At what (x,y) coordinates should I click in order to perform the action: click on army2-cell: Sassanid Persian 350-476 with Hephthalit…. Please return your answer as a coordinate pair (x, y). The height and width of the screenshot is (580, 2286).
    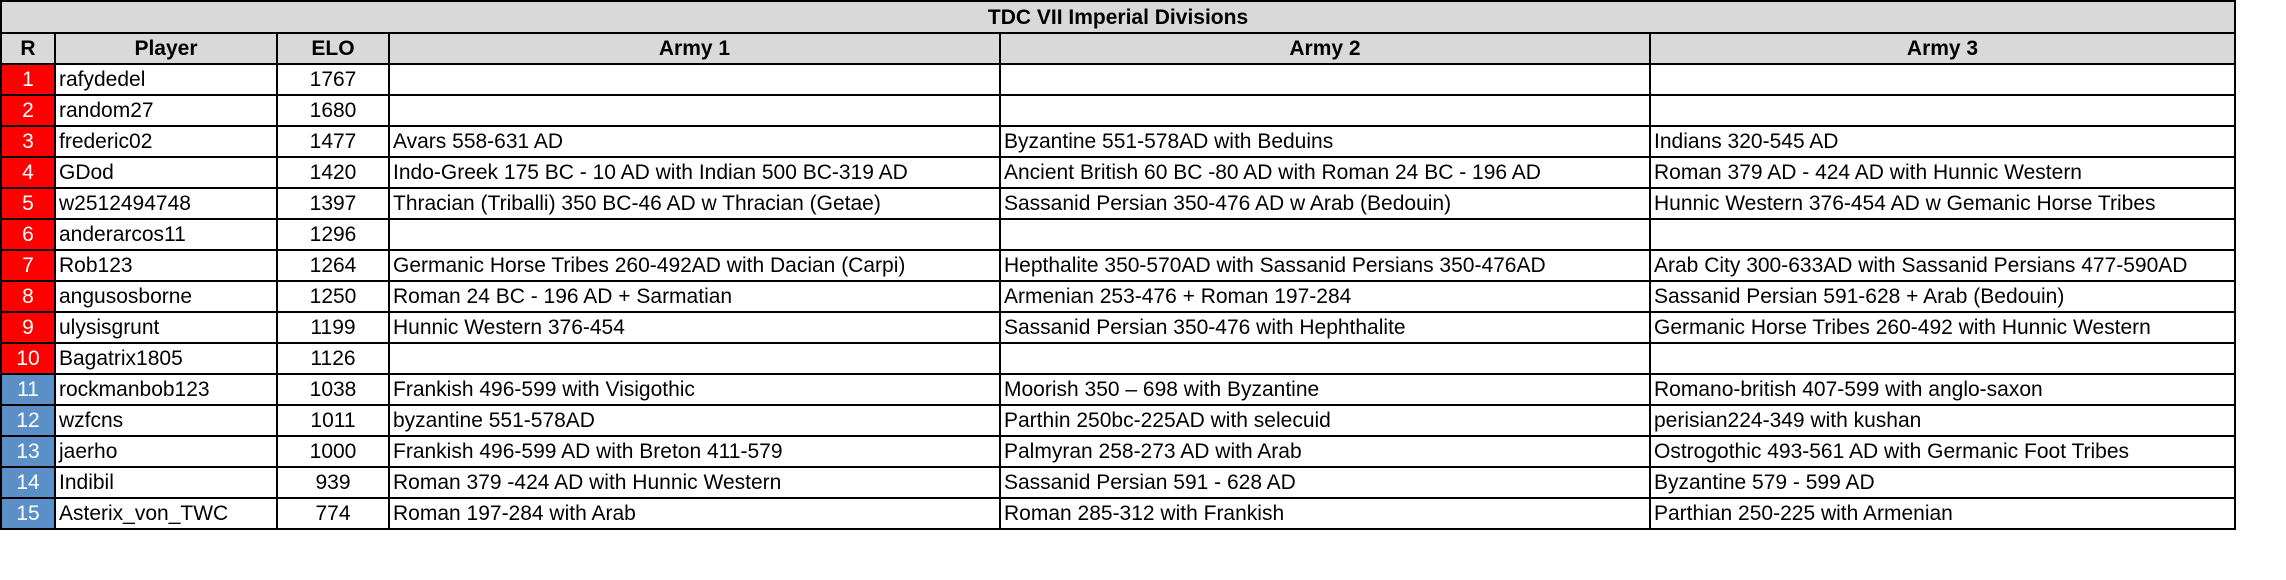
    Looking at the image, I should click on (1325, 327).